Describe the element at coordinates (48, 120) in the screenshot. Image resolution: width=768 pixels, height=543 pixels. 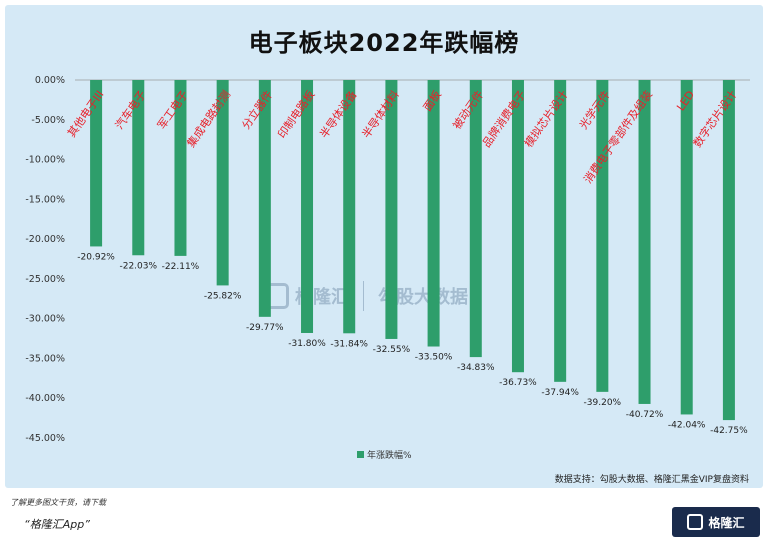
I see `y-tick-label: -5.00%` at that location.